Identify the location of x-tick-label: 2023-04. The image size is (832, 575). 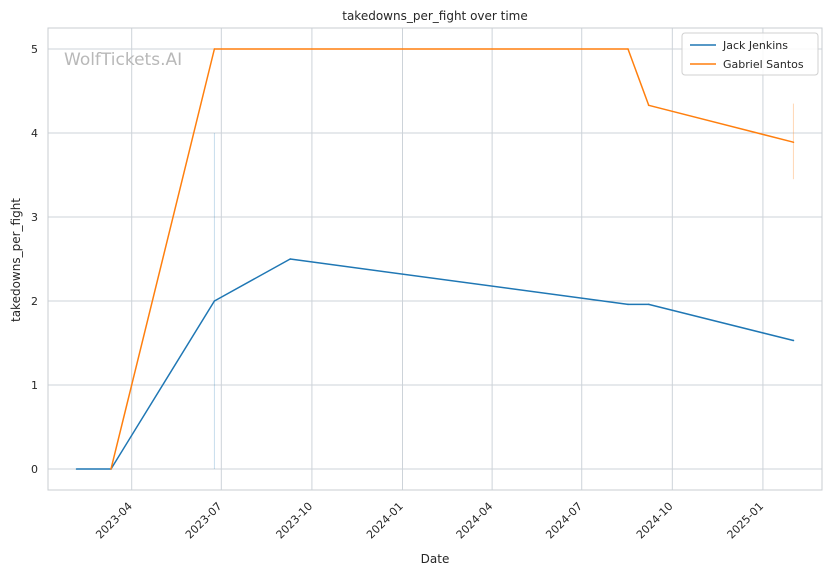
(114, 521).